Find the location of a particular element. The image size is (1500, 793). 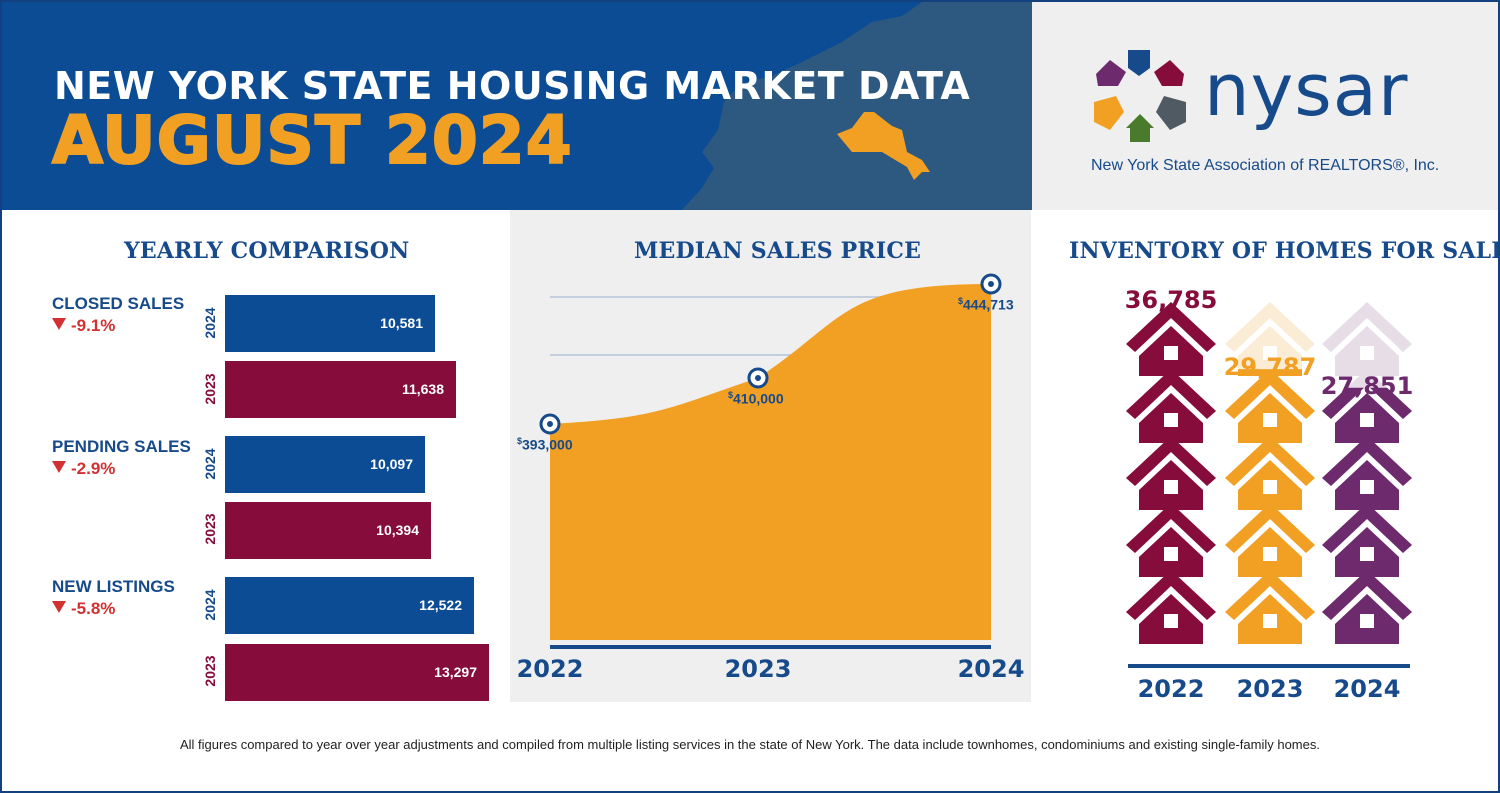

inventory-year-label: 2022 is located at coordinates (1171, 689).